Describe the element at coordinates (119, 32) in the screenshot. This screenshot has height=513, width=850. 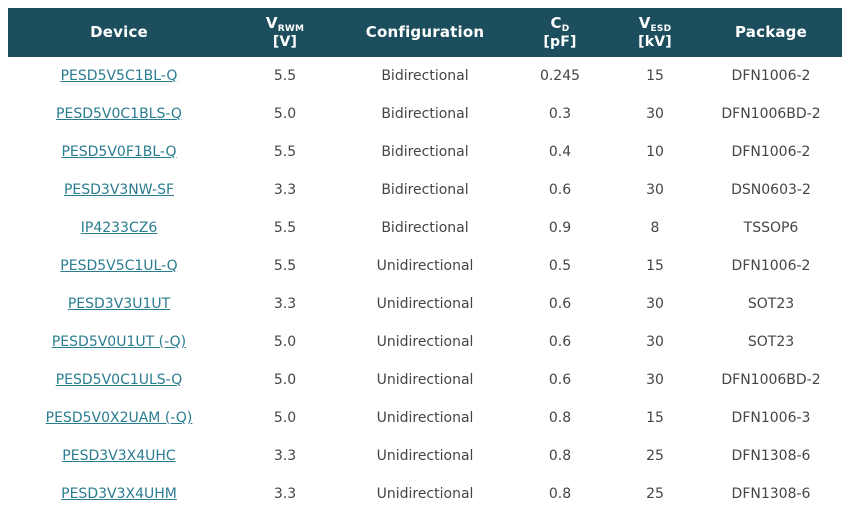
I see `column-header-device: Device` at that location.